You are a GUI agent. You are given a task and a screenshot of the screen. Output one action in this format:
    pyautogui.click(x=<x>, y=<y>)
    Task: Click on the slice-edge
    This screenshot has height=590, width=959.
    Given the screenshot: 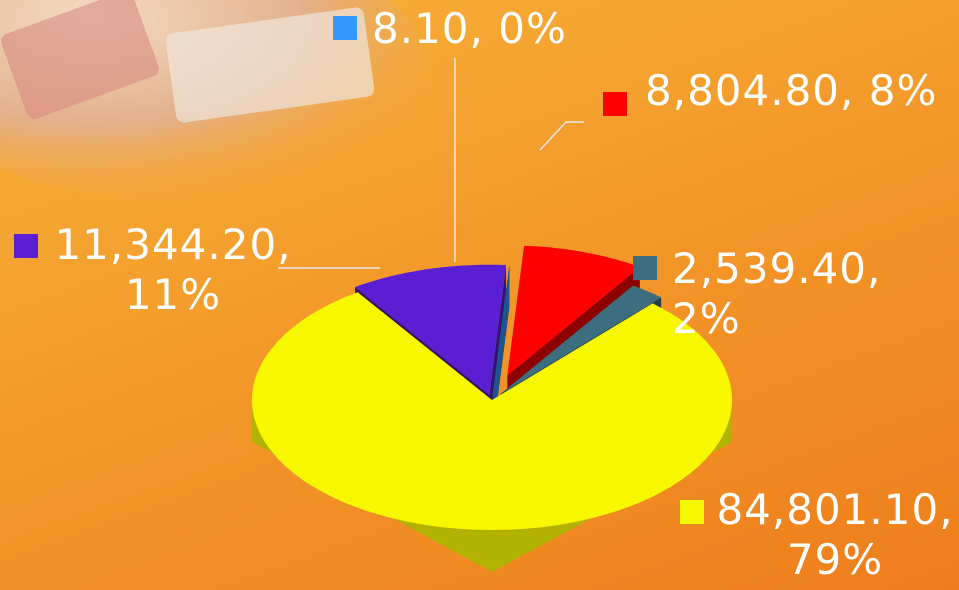 What is the action you would take?
    pyautogui.click(x=501, y=350)
    